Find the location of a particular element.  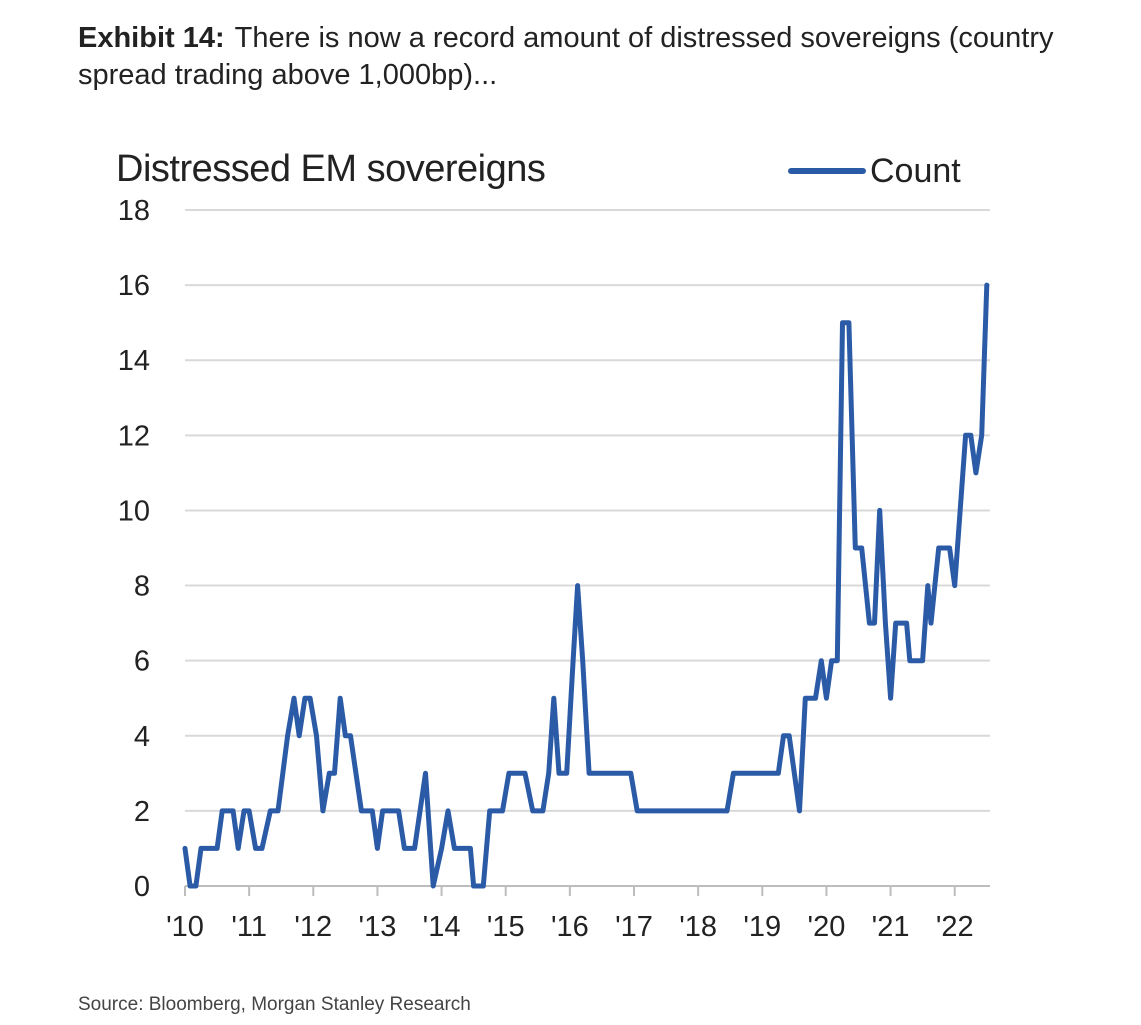

y-tick-label: 14 is located at coordinates (134, 361).